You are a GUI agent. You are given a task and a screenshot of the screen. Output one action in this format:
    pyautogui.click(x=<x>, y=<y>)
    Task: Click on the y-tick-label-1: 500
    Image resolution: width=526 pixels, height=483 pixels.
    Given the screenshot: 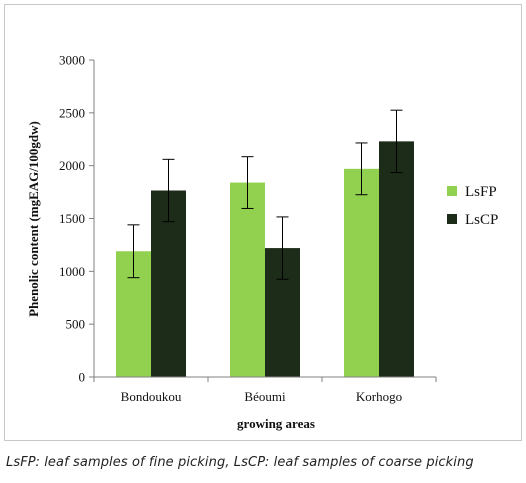 What is the action you would take?
    pyautogui.click(x=76, y=324)
    